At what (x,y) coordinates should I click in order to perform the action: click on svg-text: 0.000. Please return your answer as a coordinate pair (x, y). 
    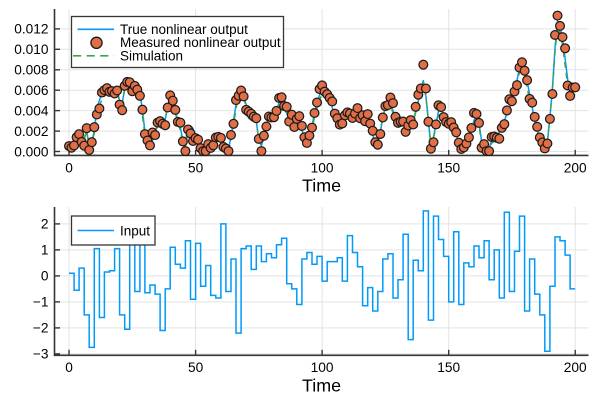
    Looking at the image, I should click on (31, 151).